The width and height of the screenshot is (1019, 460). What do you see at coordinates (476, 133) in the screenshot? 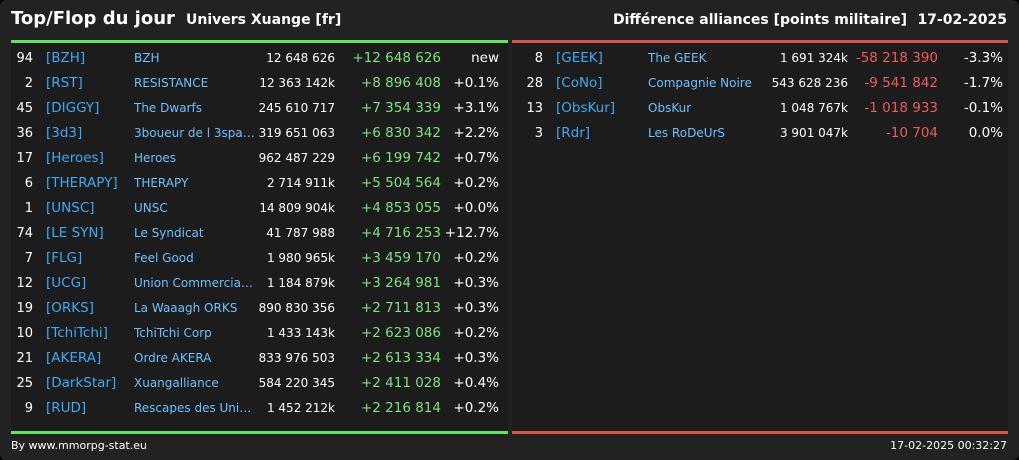
I see `percent-change: +2.2%` at bounding box center [476, 133].